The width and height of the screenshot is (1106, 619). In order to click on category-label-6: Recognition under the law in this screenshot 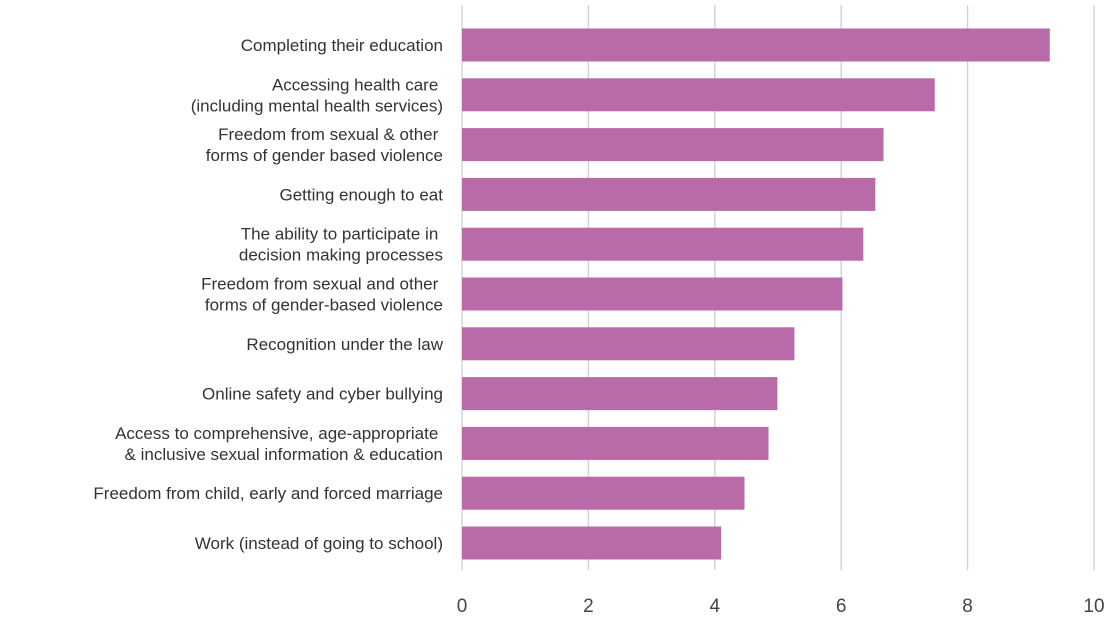, I will do `click(344, 344)`.